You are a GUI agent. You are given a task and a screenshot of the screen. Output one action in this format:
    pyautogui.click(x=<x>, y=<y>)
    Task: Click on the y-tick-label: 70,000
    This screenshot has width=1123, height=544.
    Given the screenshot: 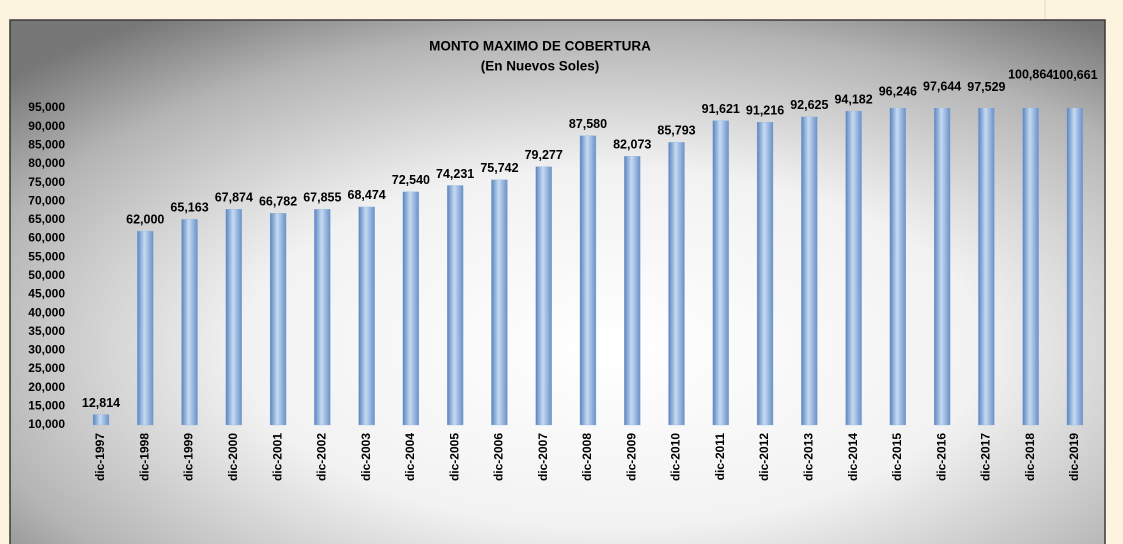 What is the action you would take?
    pyautogui.click(x=46, y=200)
    